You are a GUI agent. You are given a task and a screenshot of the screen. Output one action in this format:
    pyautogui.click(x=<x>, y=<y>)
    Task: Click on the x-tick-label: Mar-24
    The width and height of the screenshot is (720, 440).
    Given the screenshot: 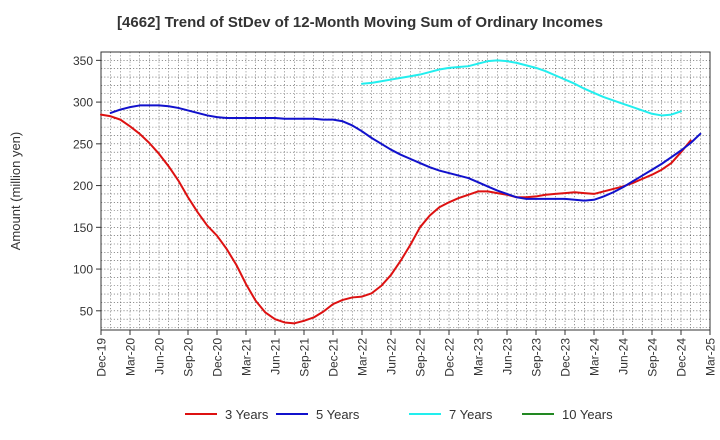 What is the action you would take?
    pyautogui.click(x=595, y=357)
    